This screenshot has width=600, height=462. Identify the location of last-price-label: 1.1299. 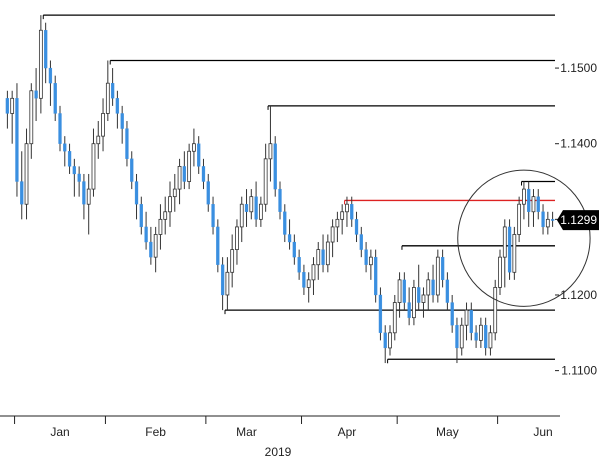
(578, 220).